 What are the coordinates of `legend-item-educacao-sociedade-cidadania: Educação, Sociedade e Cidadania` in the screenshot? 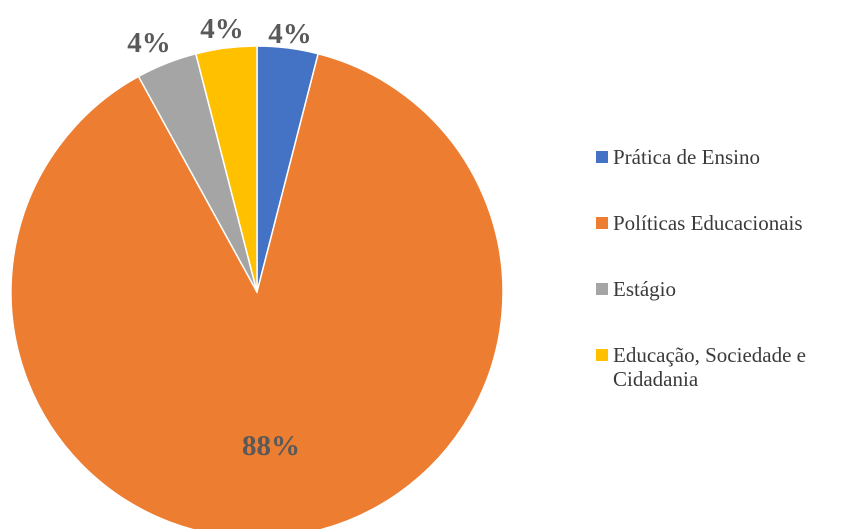 It's located at (728, 367).